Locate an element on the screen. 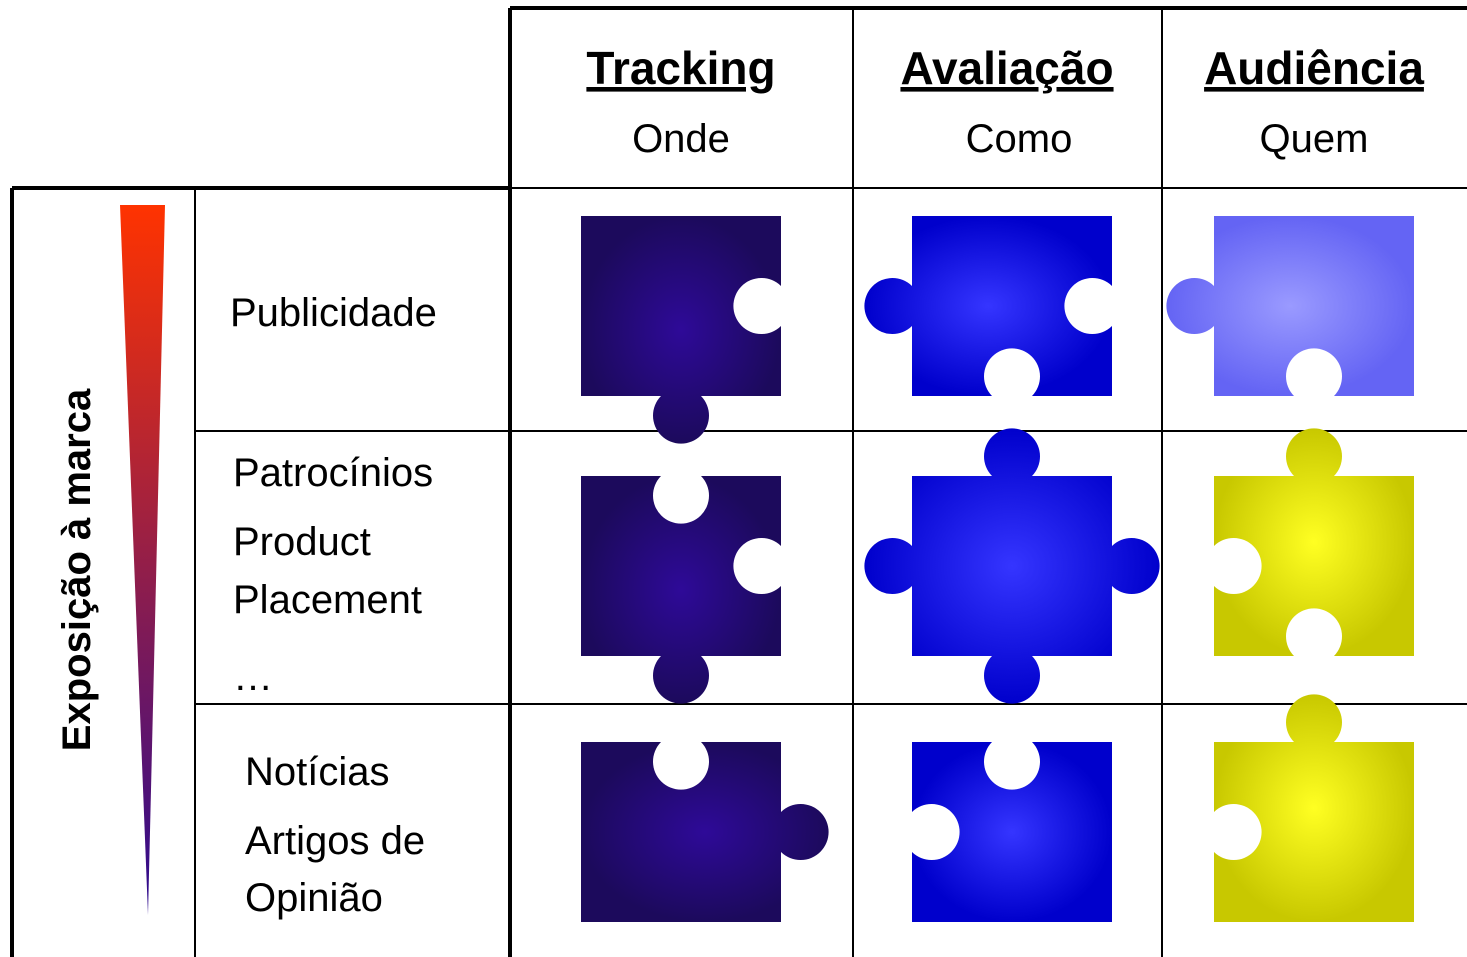  column-subtitle: Onde is located at coordinates (681, 139).